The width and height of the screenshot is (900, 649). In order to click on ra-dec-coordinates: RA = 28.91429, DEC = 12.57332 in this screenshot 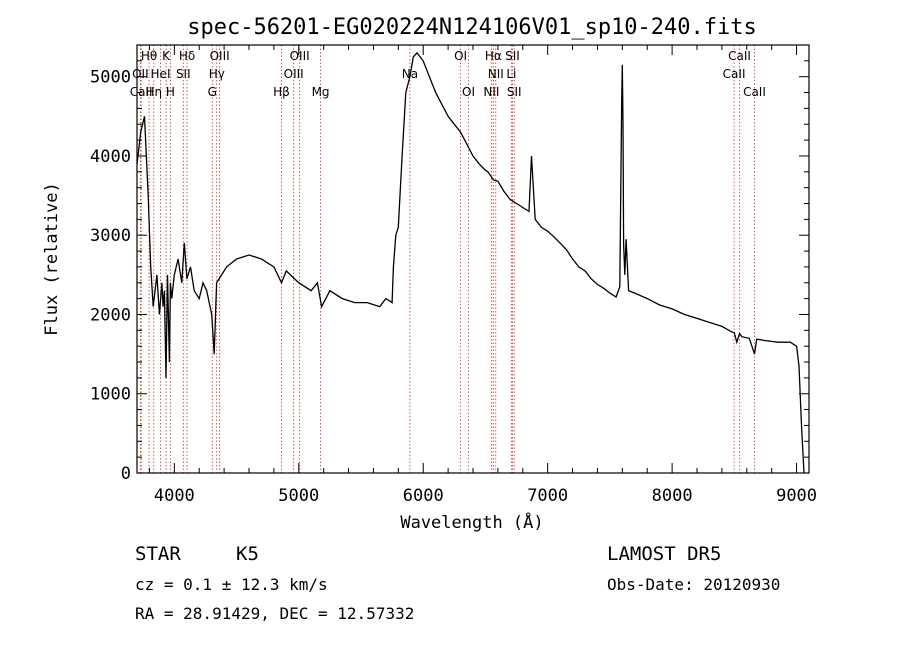, I will do `click(274, 613)`.